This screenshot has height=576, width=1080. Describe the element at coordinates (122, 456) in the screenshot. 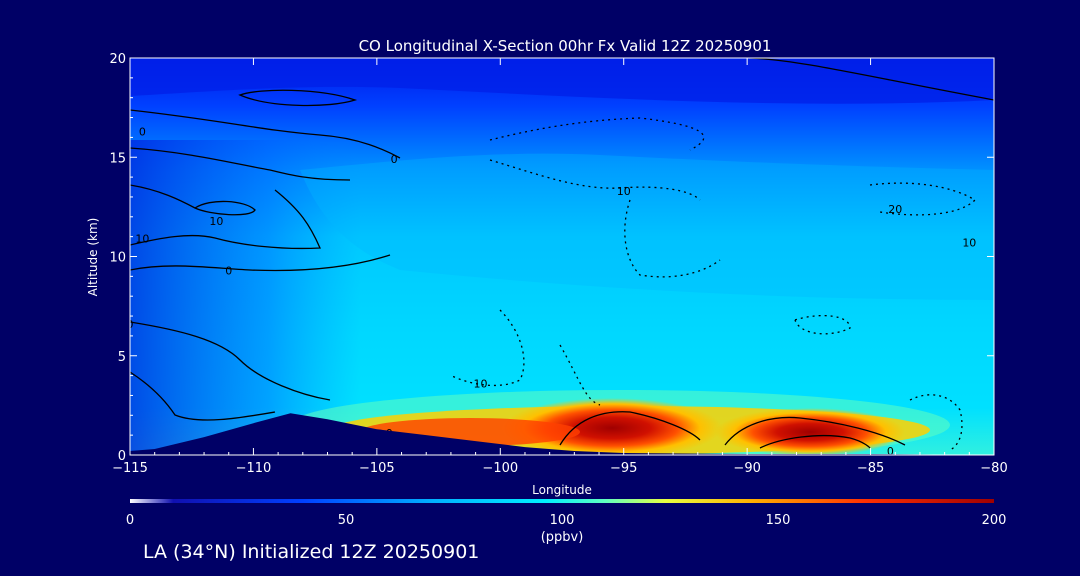

I see `y-tick-label: 0` at that location.